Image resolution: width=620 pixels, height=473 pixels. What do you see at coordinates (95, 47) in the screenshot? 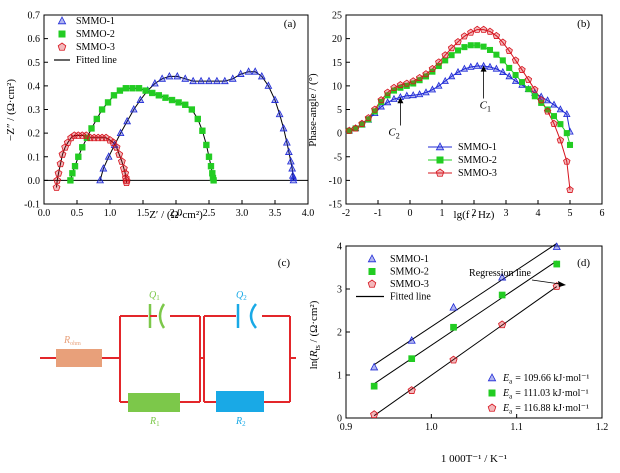
I see `panel-a-legend-label: SMMO-3` at bounding box center [95, 47].